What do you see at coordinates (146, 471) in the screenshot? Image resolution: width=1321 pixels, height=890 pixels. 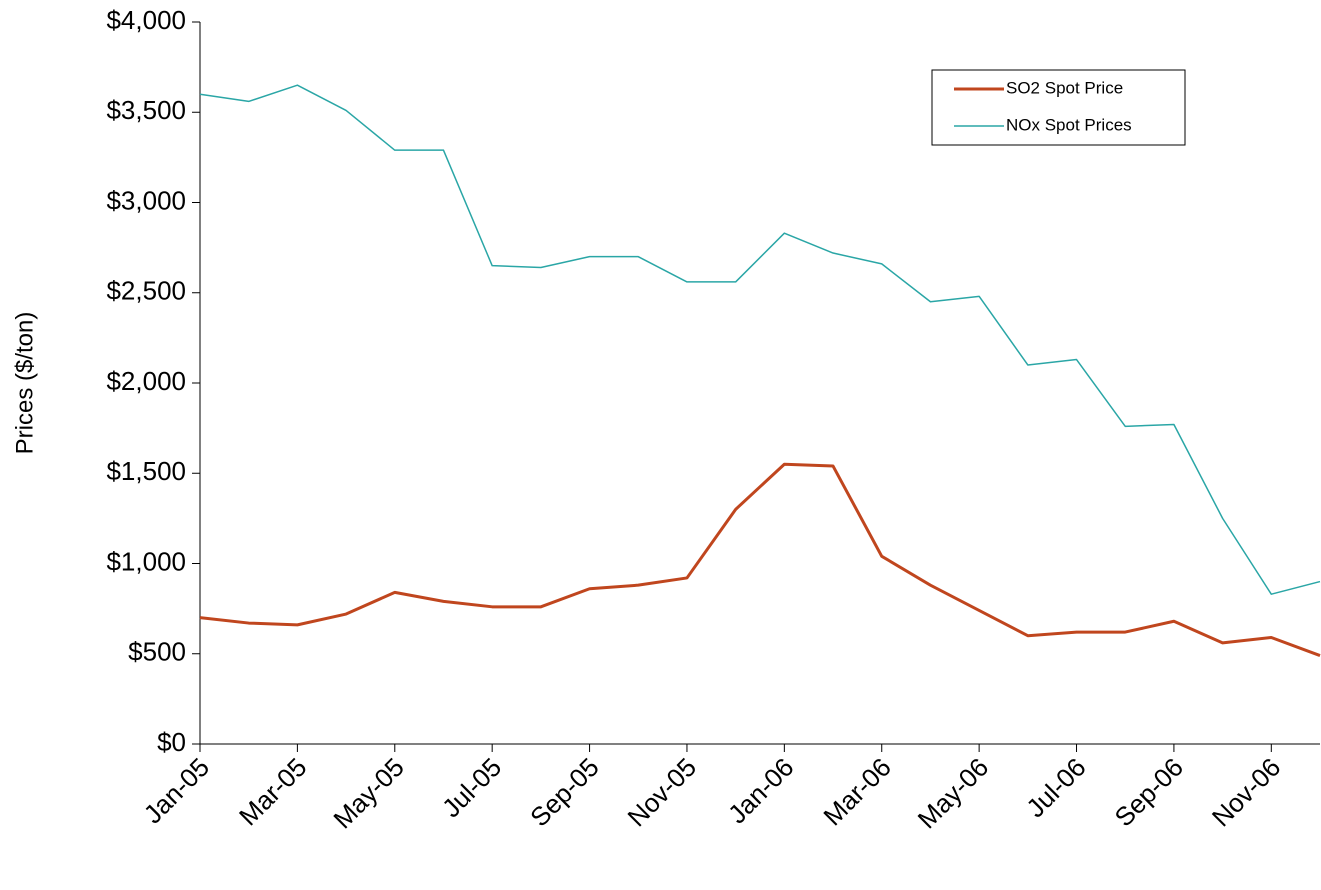 I see `y-tick-label: $1,500` at bounding box center [146, 471].